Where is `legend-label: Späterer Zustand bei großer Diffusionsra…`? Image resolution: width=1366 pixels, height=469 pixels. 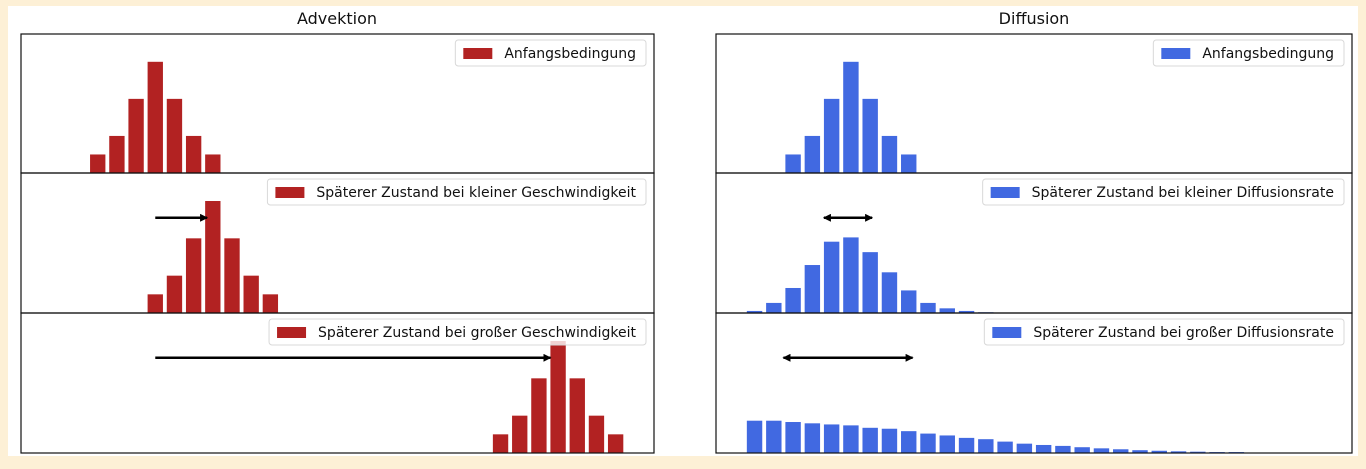 legend-label: Späterer Zustand bei großer Diffusionsra… is located at coordinates (1183, 333).